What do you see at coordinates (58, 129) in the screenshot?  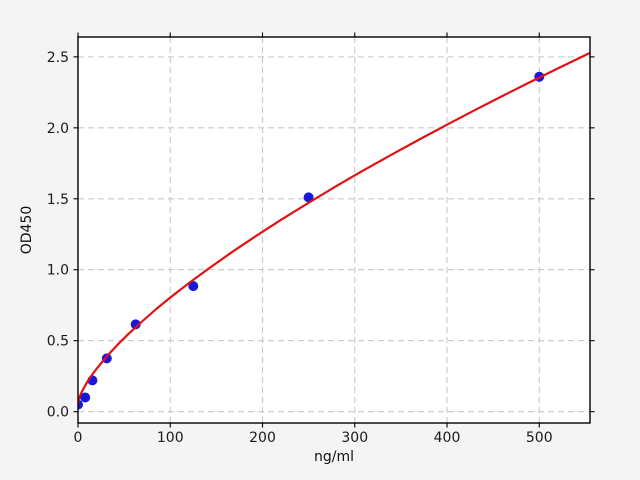 I see `y-tick-label: 2.0` at bounding box center [58, 129].